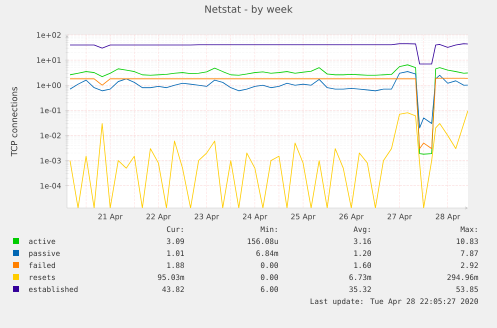 Image resolution: width=497 pixels, height=328 pixels. I want to click on chart-title: Netstat - by week, so click(249, 10).